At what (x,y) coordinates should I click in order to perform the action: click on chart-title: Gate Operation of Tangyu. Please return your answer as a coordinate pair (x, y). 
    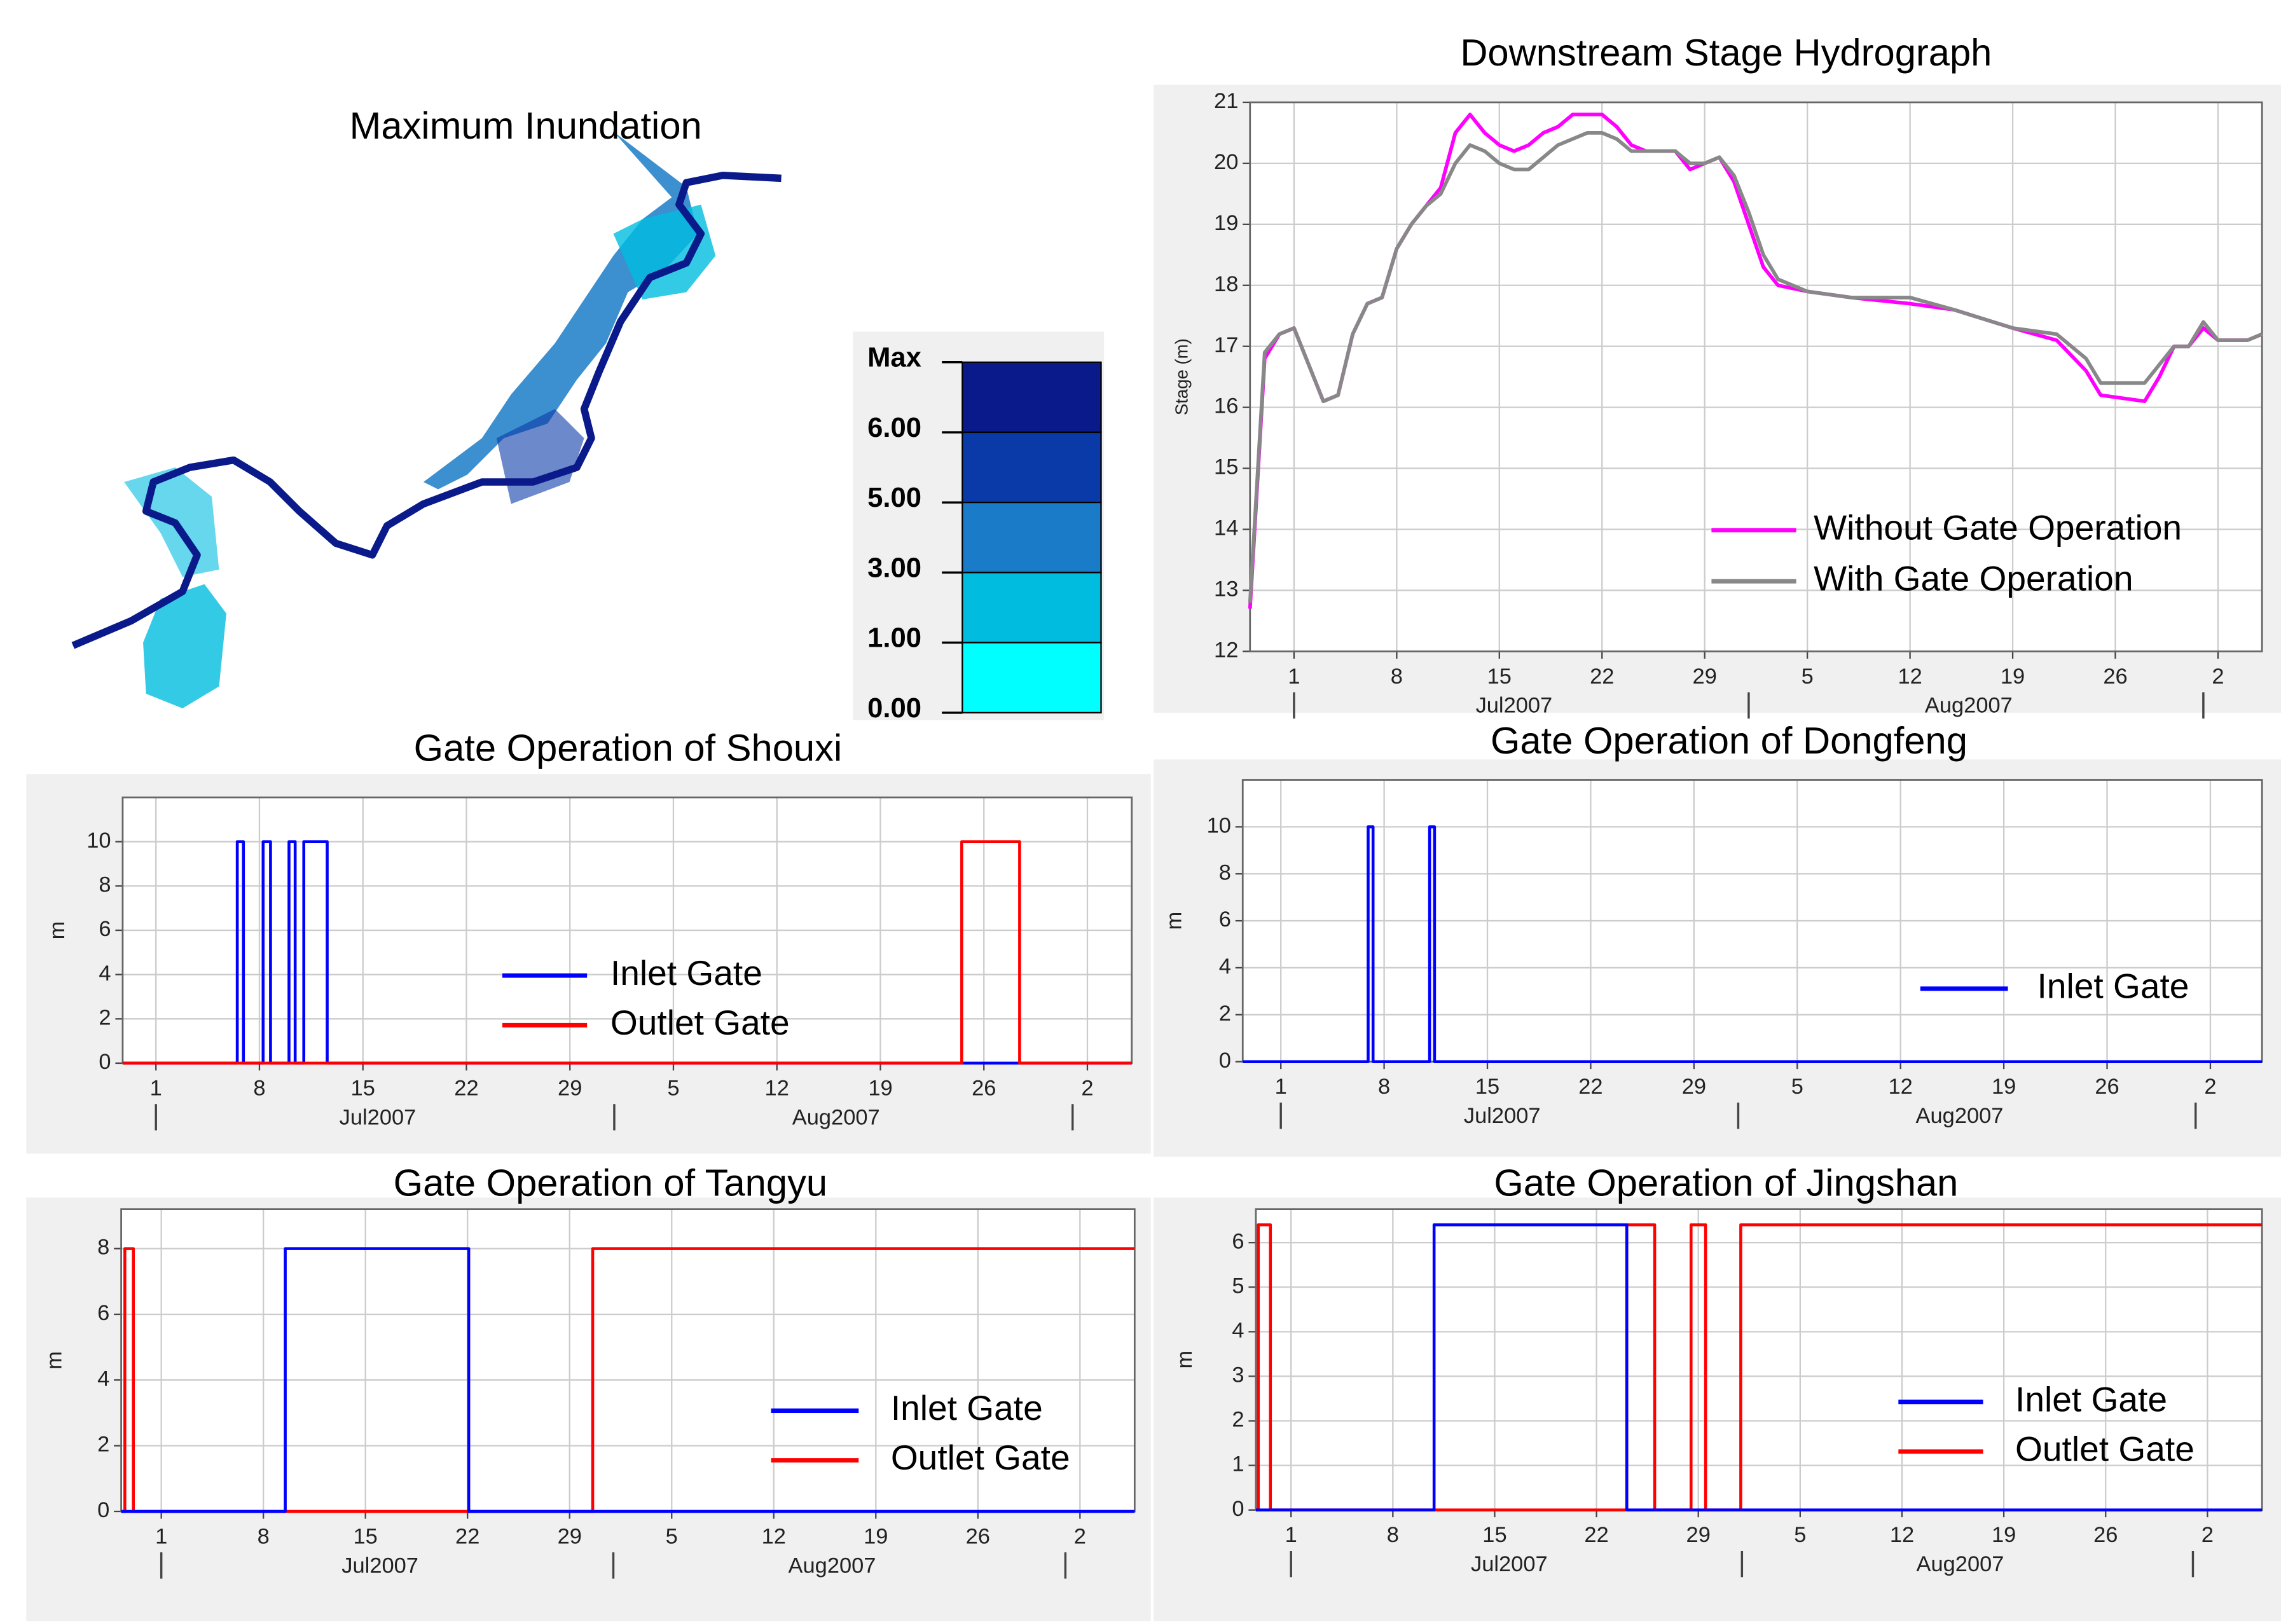
    Looking at the image, I should click on (610, 1183).